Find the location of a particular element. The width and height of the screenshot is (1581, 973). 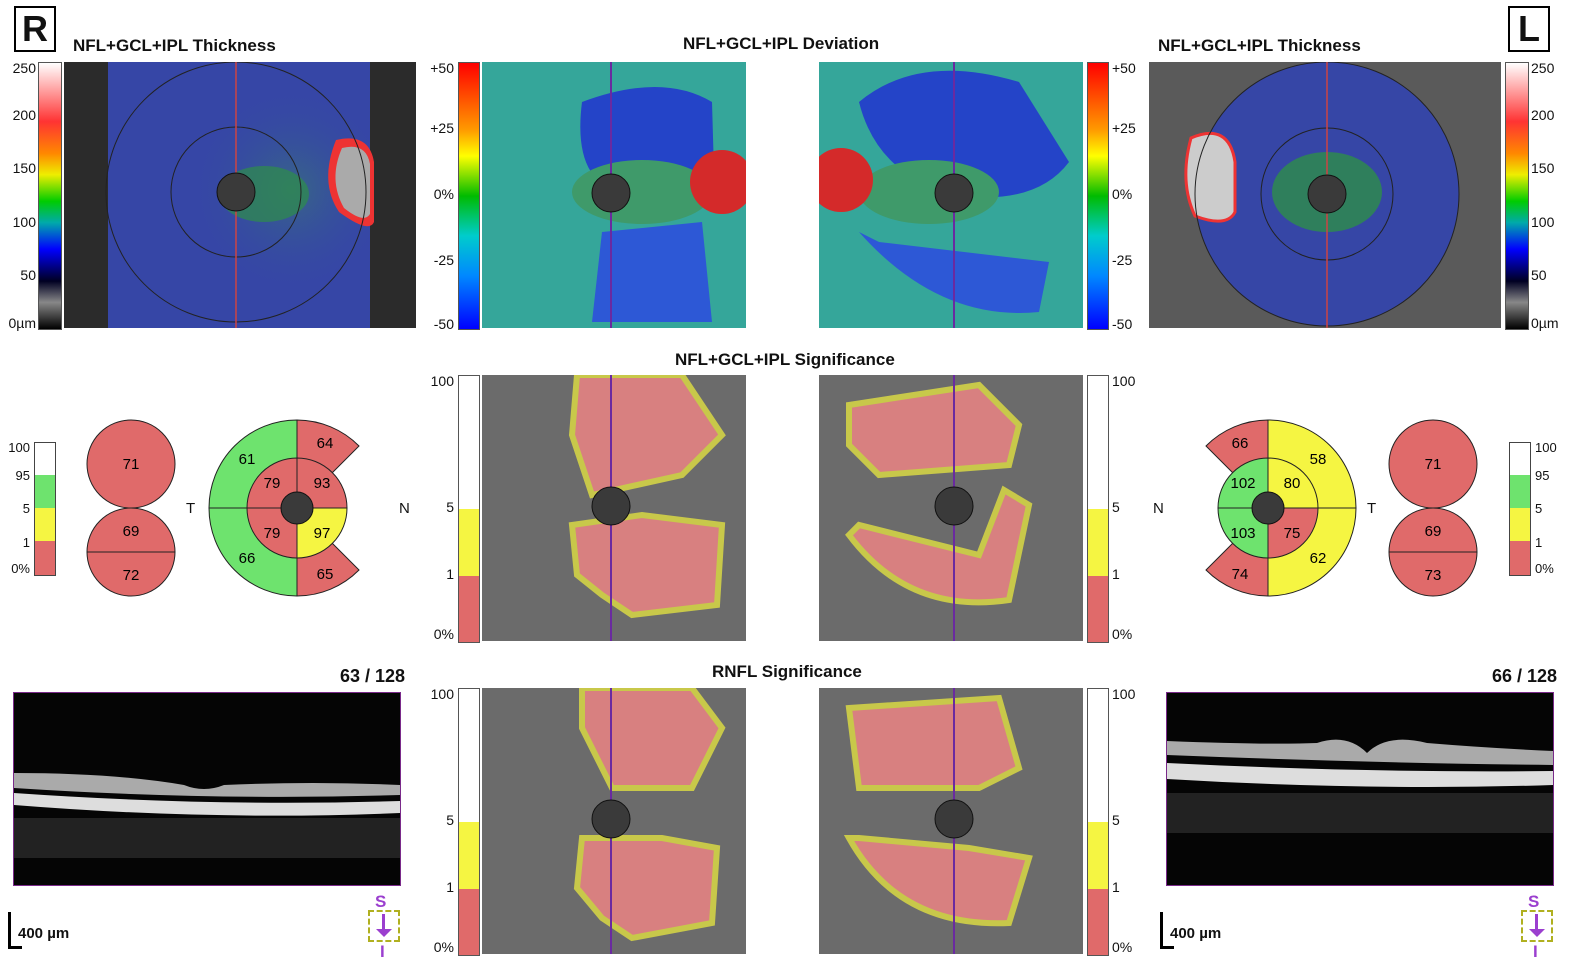

deviation-scale-right: +50 +25 0% -25 -50 is located at coordinates (437, 196).